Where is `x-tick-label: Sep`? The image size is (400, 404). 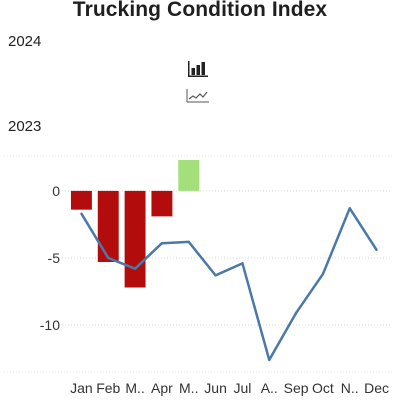
x-tick-label: Sep is located at coordinates (296, 388).